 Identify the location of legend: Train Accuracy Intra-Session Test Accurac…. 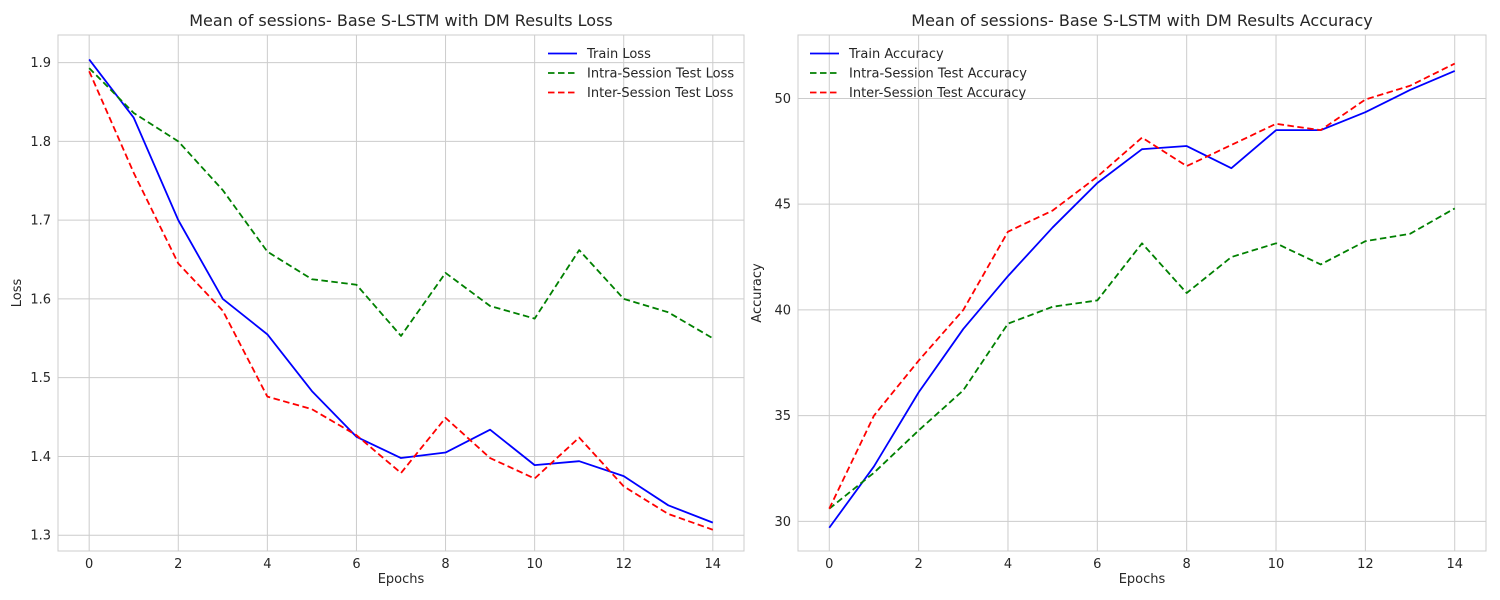
(918, 74).